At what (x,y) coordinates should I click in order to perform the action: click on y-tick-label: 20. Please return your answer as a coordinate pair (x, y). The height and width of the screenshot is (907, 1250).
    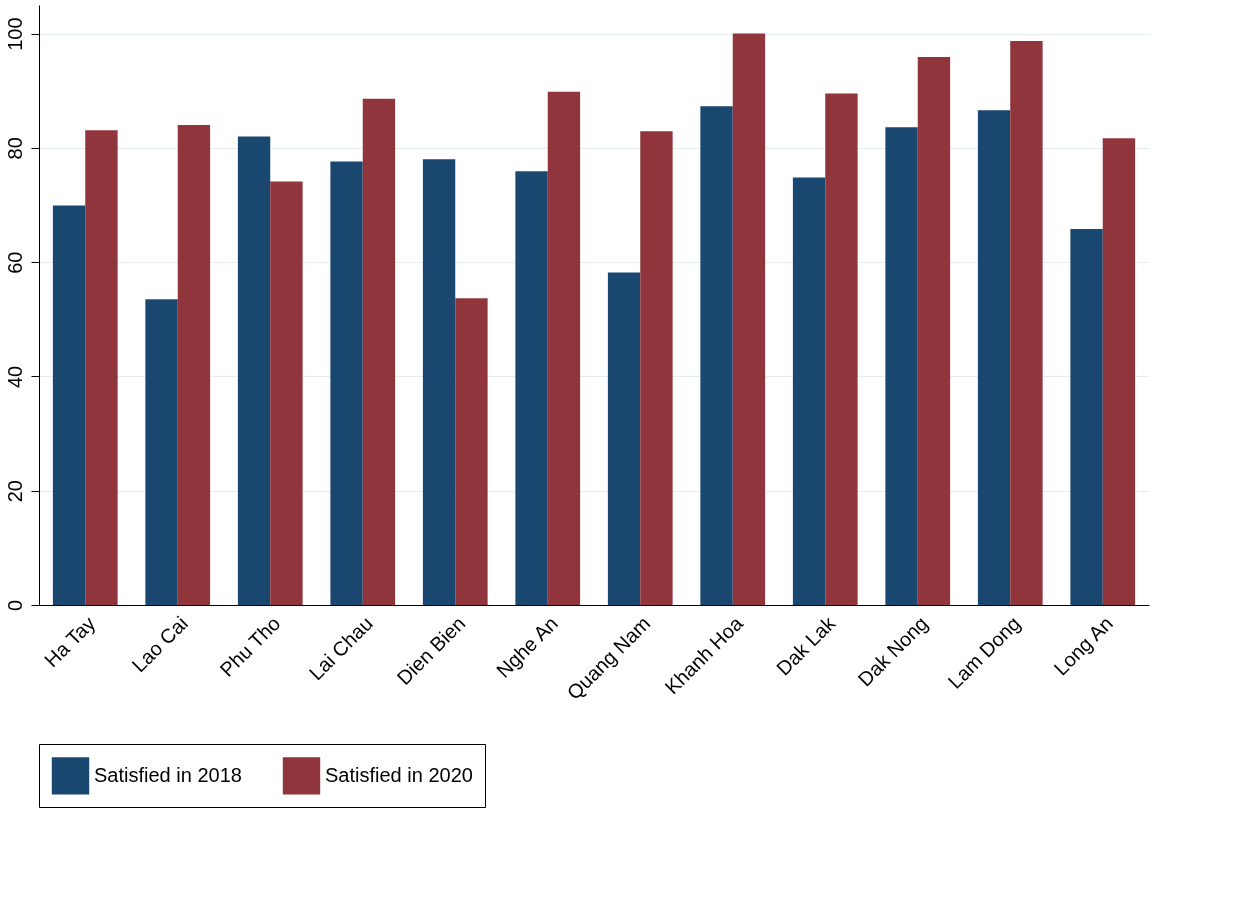
    Looking at the image, I should click on (14, 491).